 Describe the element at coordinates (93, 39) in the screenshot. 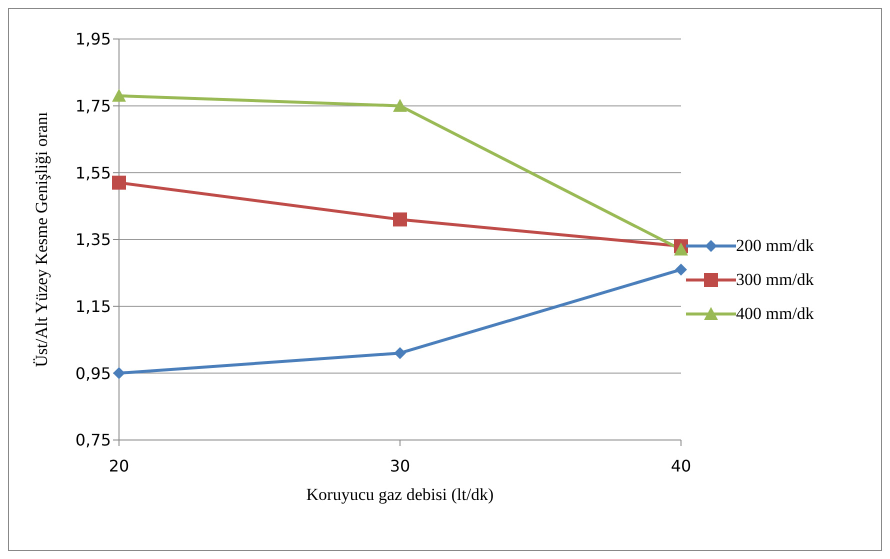

I see `y-tick-label: 1,95` at that location.